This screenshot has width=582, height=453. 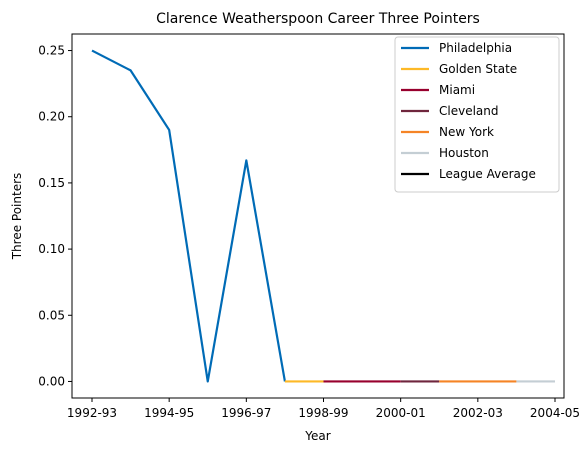 I want to click on y-tick-label: 0.00, so click(x=51, y=381).